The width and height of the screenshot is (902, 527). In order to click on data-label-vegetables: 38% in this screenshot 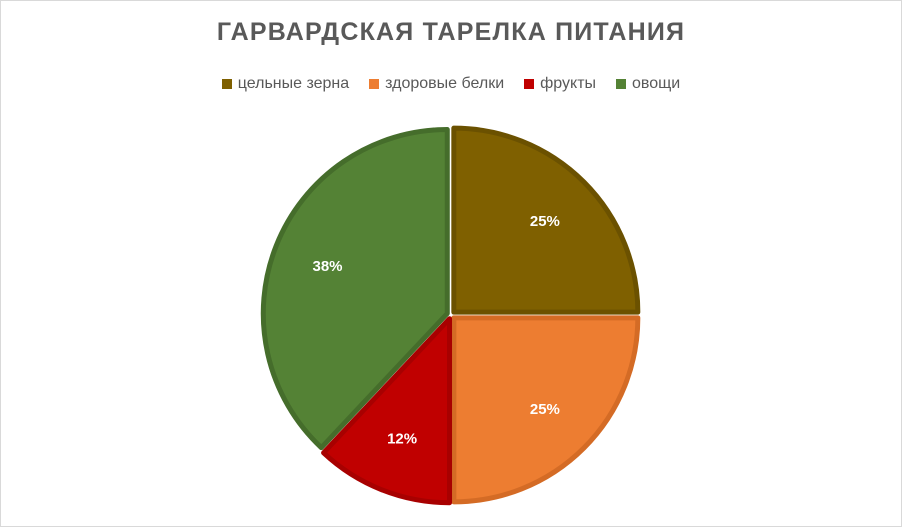, I will do `click(328, 266)`.